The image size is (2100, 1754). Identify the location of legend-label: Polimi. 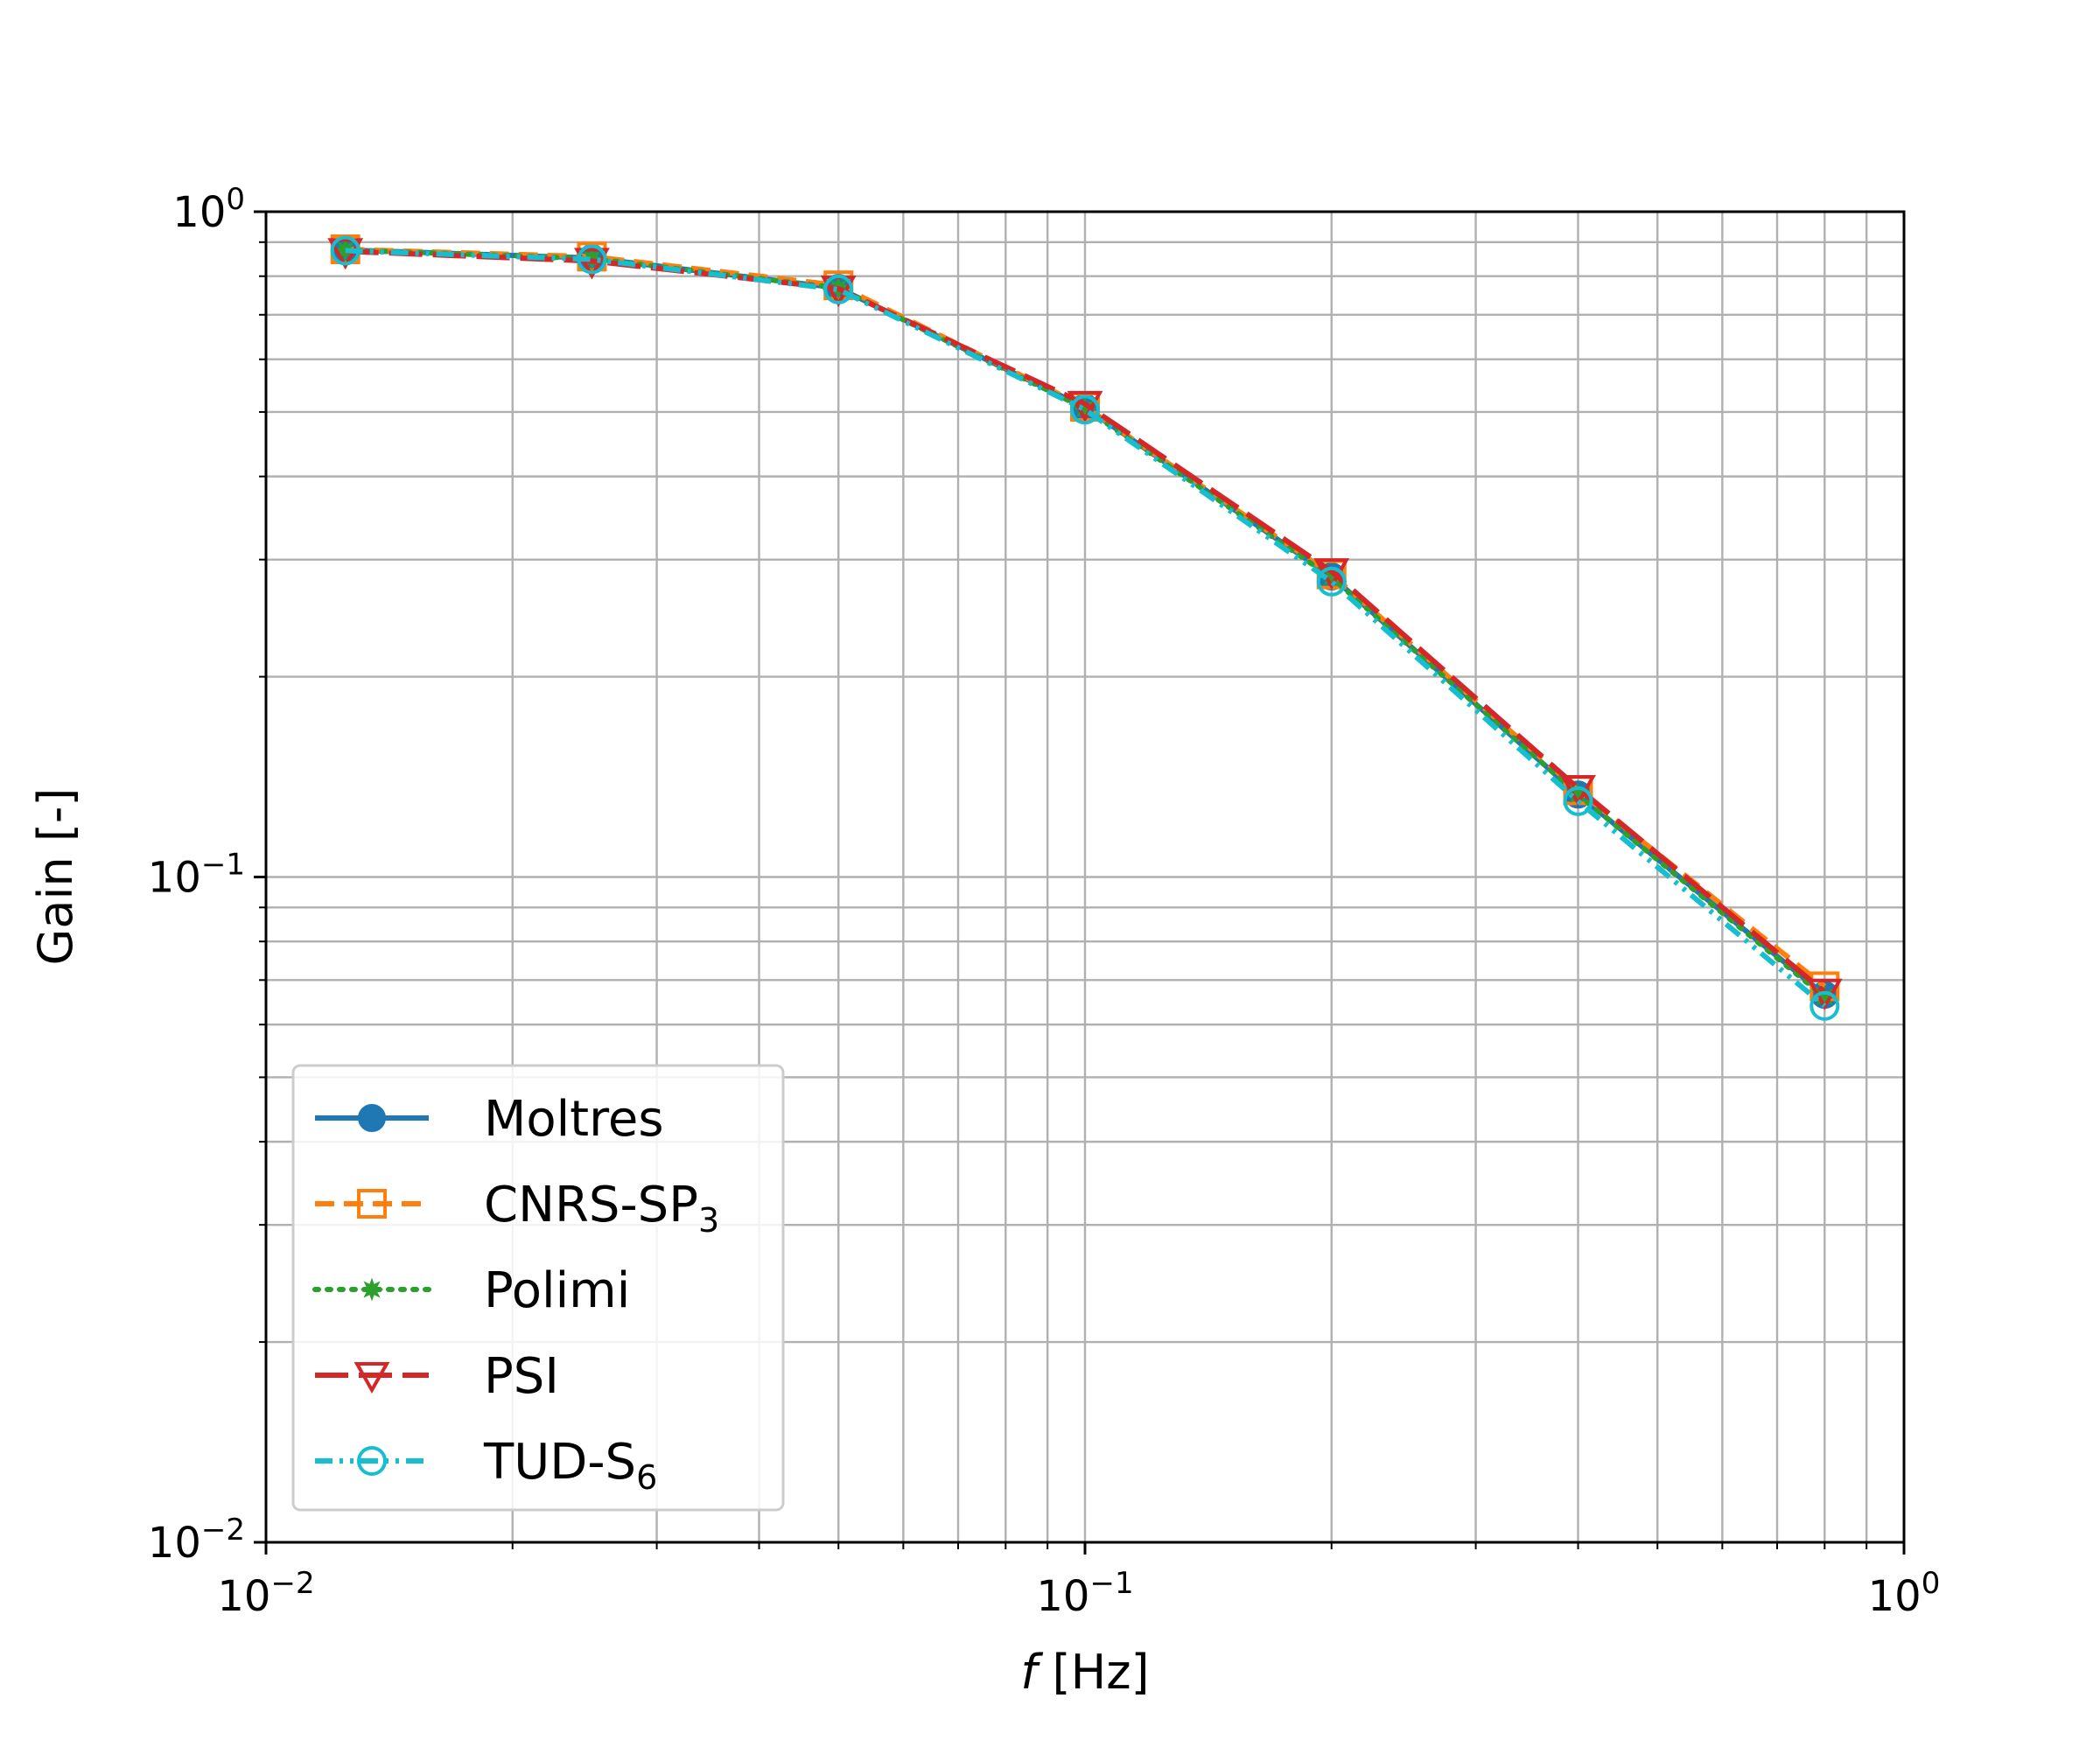
(557, 1290).